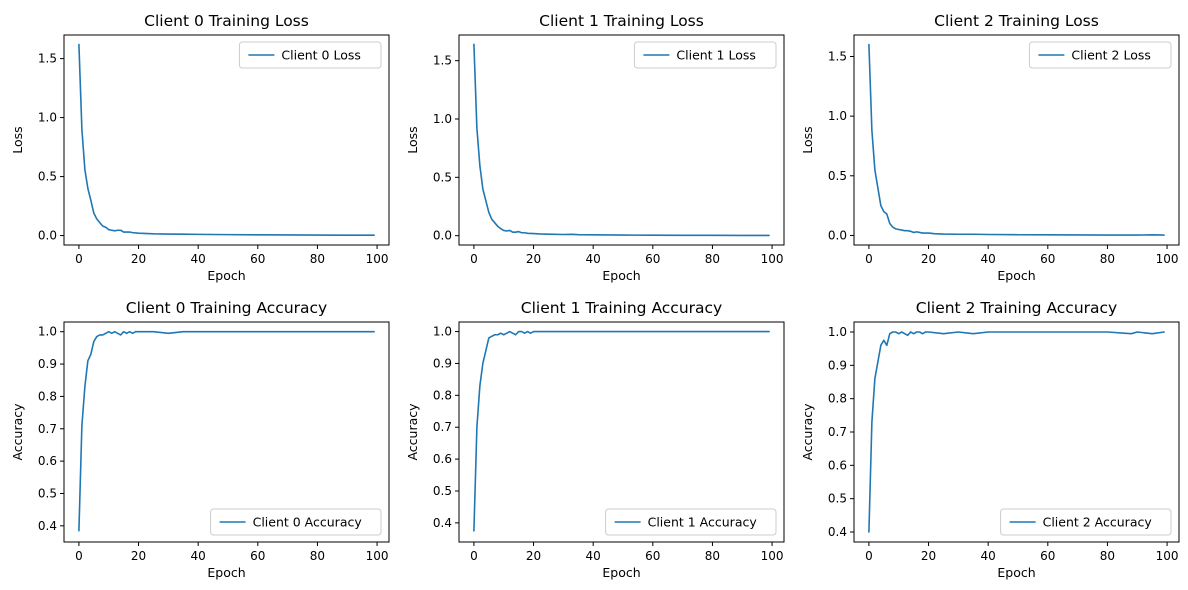 The width and height of the screenshot is (1188, 590). What do you see at coordinates (442, 395) in the screenshot?
I see `y-tick-label: 0.8` at bounding box center [442, 395].